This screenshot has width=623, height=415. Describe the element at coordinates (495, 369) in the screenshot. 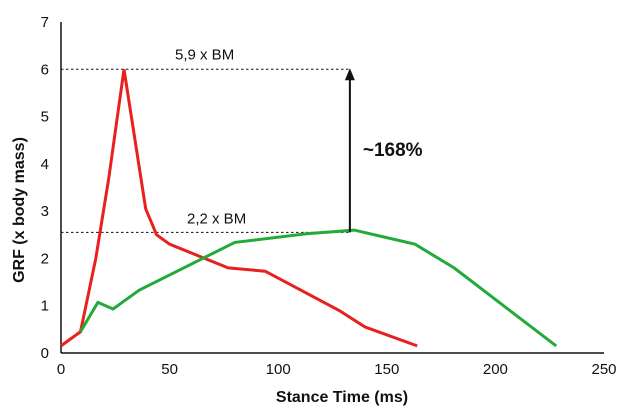

I see `x-tick-label: 200` at that location.